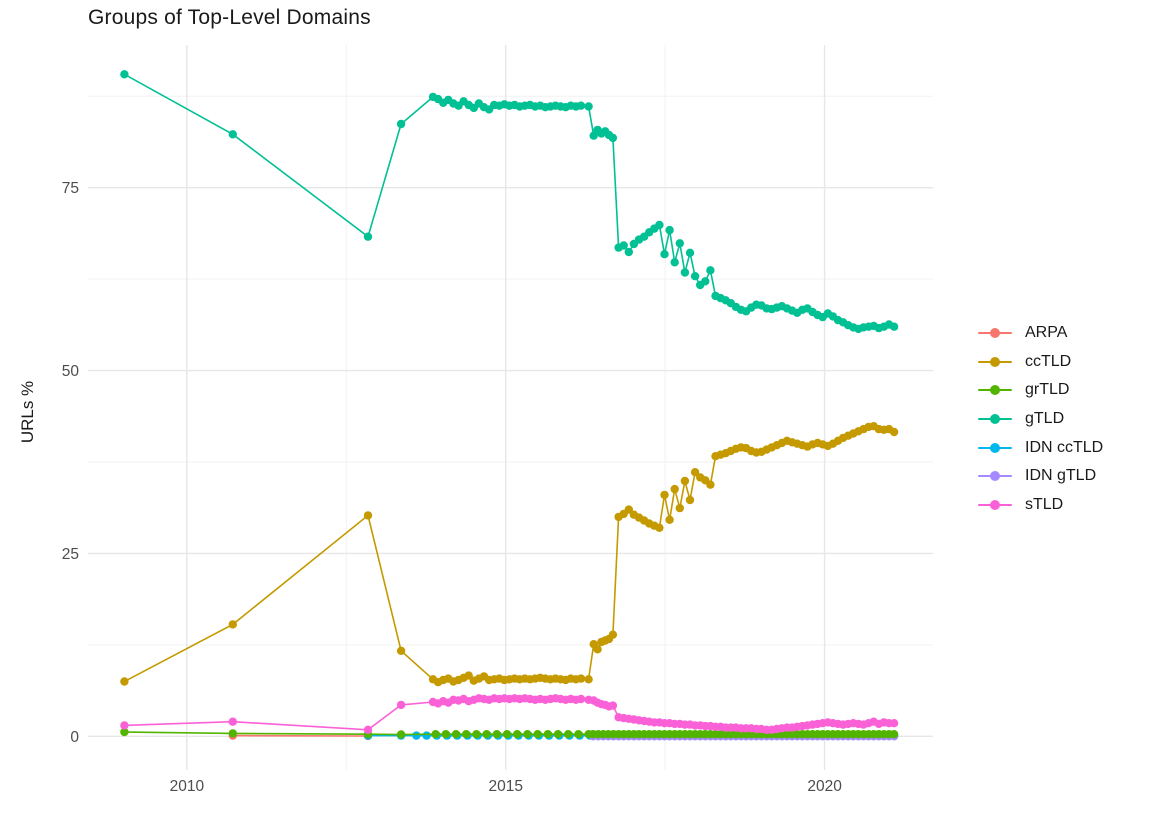  Describe the element at coordinates (1047, 390) in the screenshot. I see `legend-label: grTLD` at that location.